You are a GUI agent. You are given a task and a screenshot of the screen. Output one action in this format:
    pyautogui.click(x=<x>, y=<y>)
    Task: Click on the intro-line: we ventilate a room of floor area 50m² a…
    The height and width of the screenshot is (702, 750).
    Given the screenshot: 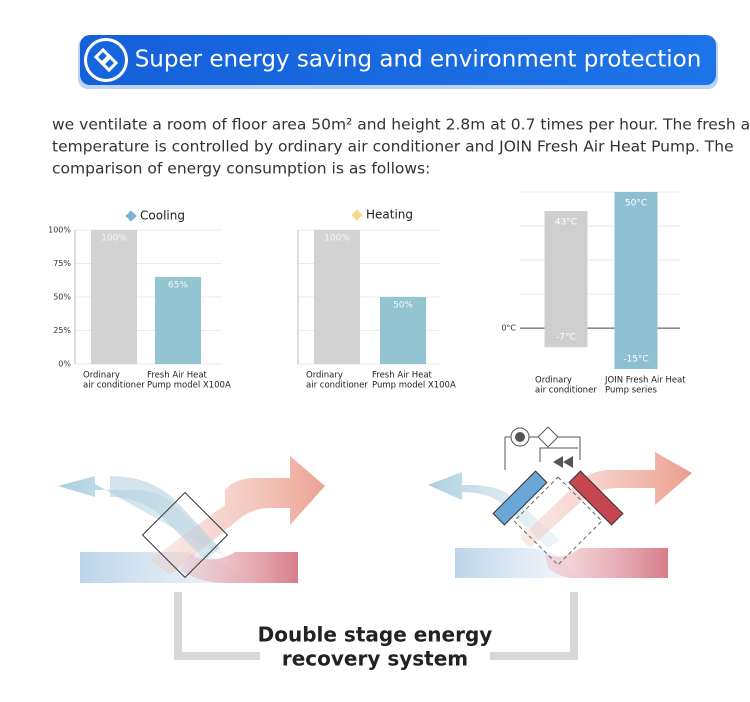 What is the action you would take?
    pyautogui.click(x=401, y=125)
    